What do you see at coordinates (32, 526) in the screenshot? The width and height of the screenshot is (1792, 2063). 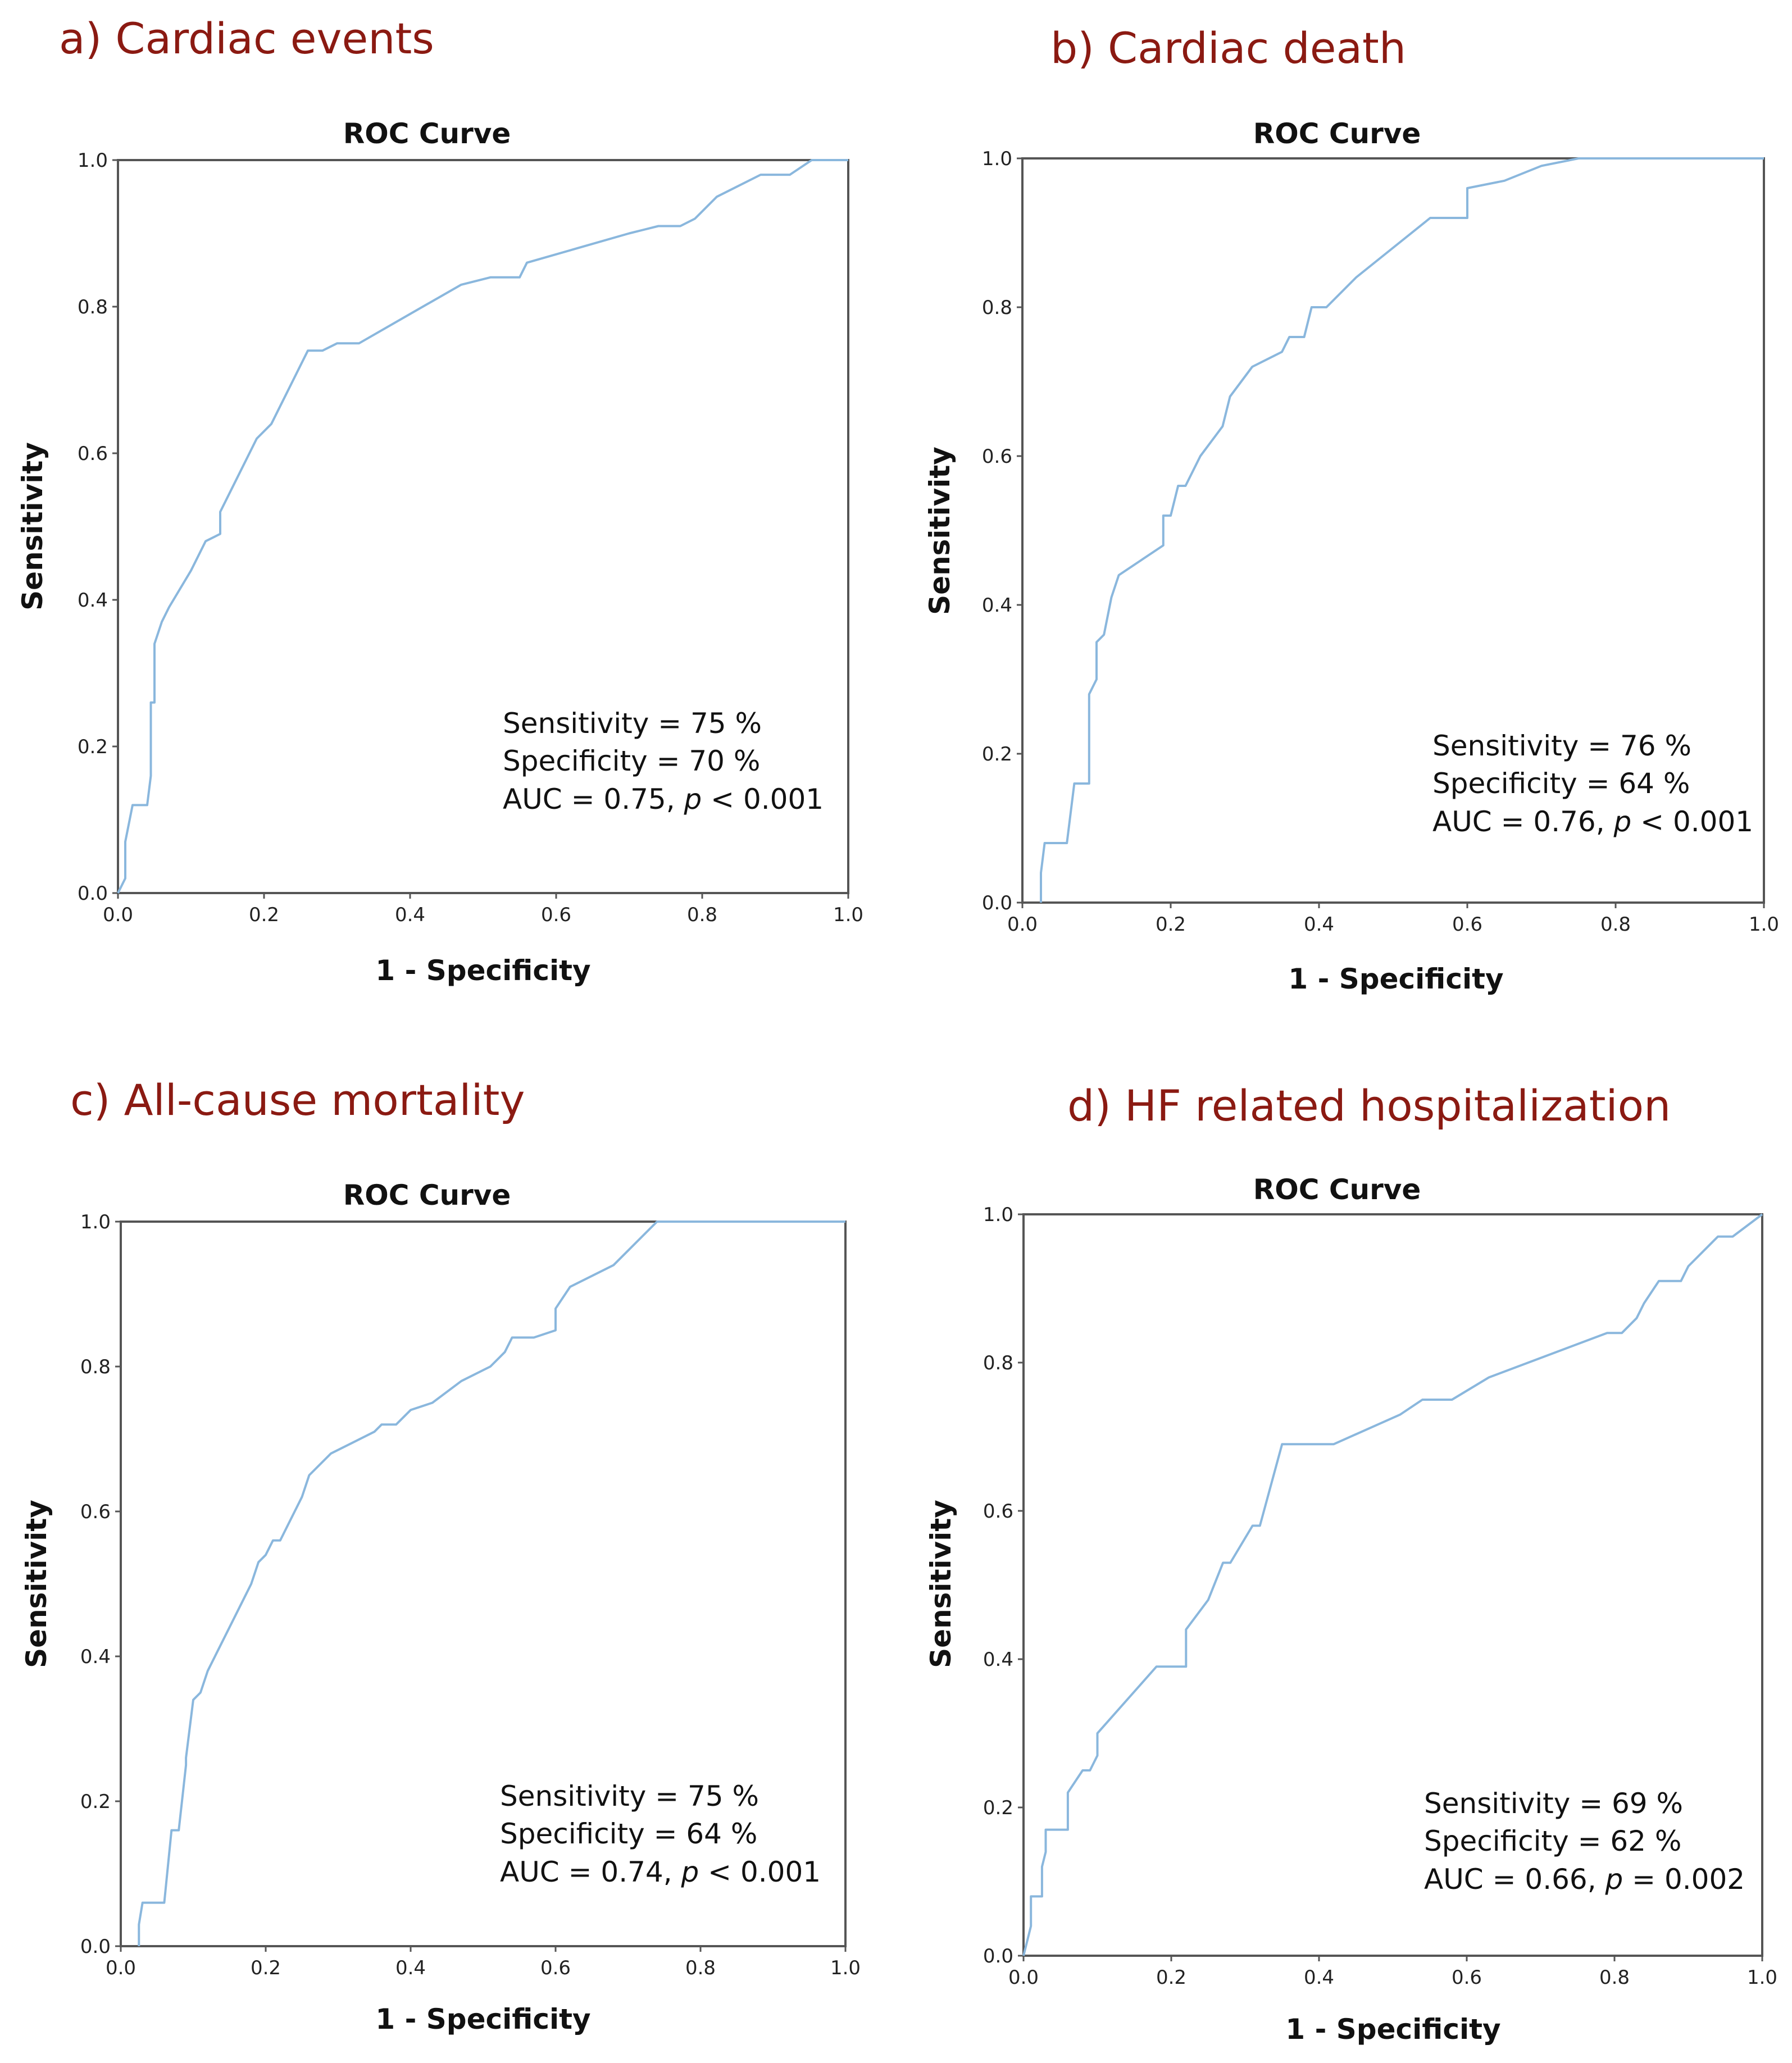 I see `y-axis-label-a: Sensitivity` at bounding box center [32, 526].